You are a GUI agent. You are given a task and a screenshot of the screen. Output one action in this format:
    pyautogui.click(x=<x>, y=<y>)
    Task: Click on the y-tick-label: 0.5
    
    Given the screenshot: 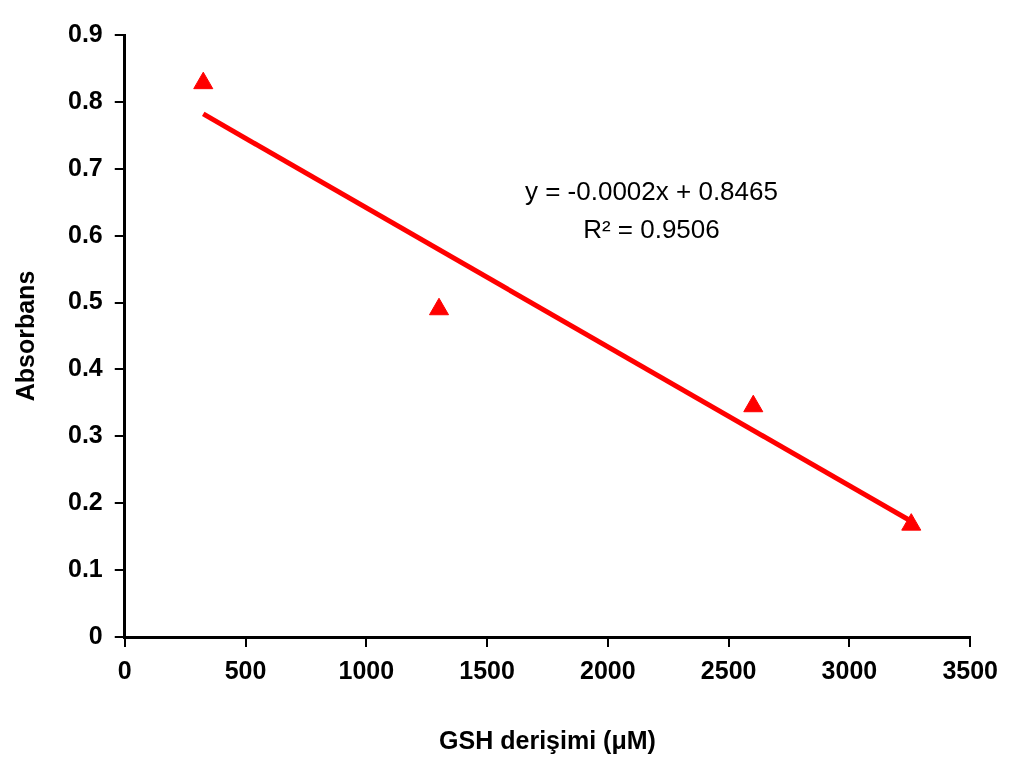 What is the action you would take?
    pyautogui.click(x=85, y=300)
    